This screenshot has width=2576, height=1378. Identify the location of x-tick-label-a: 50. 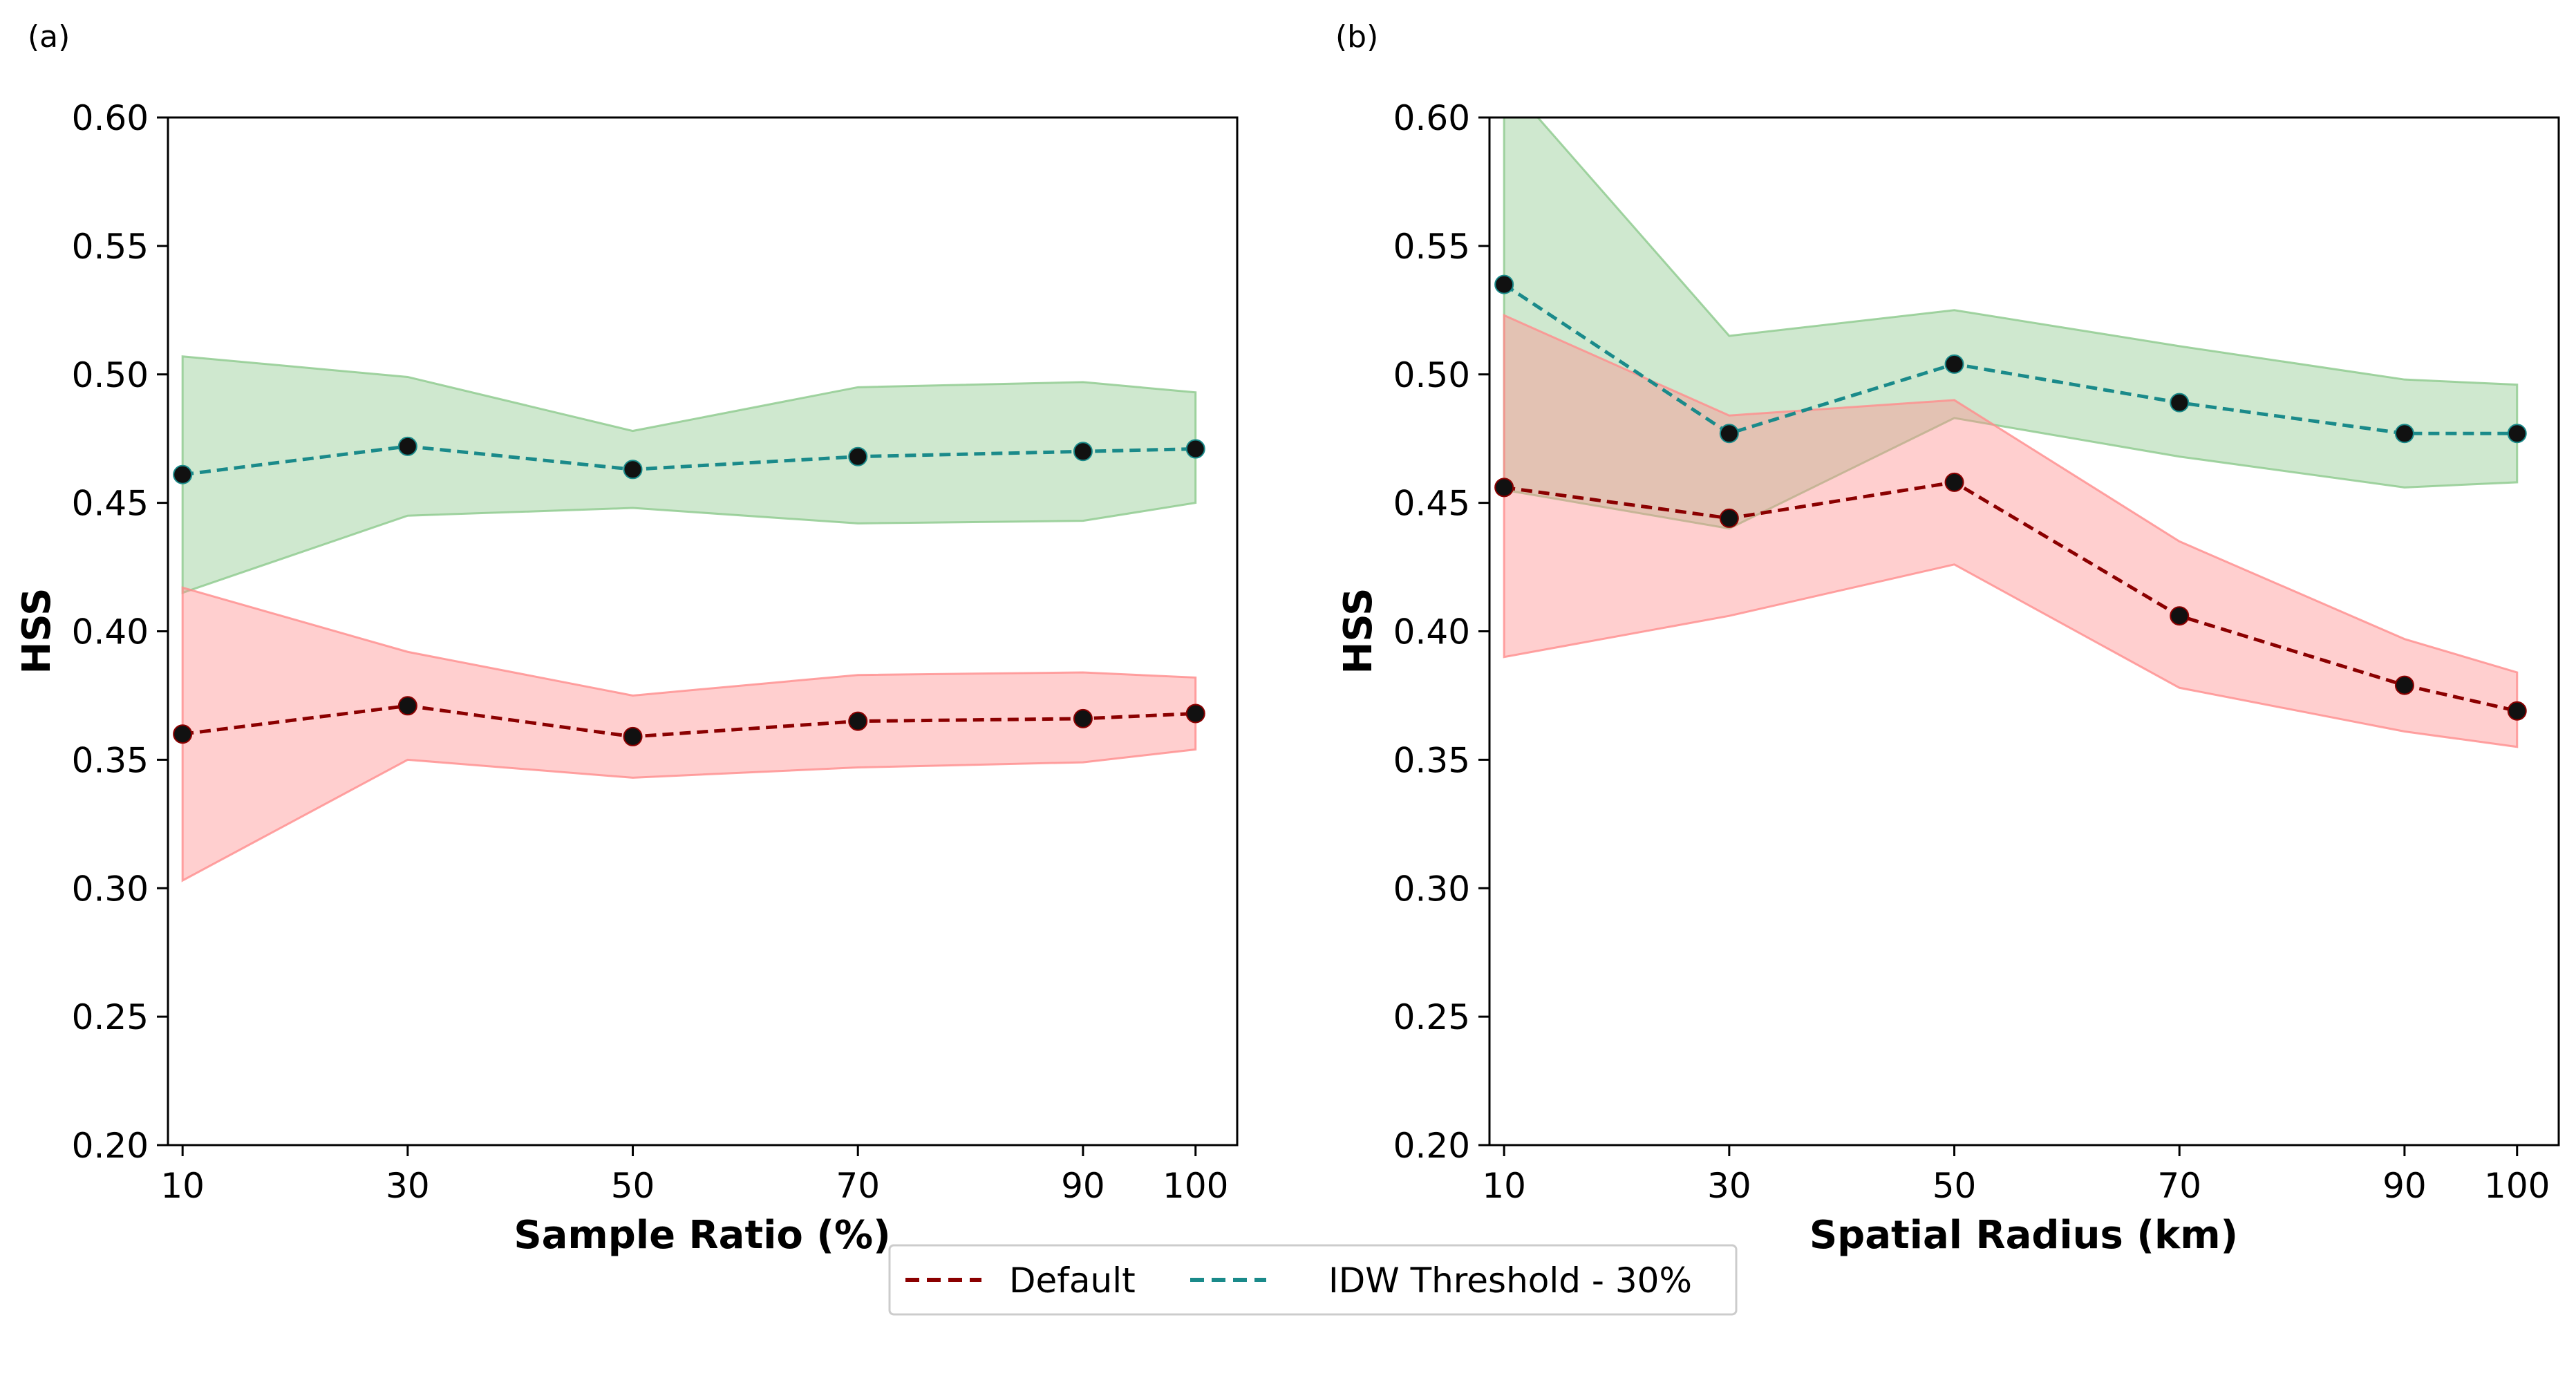
(633, 1186).